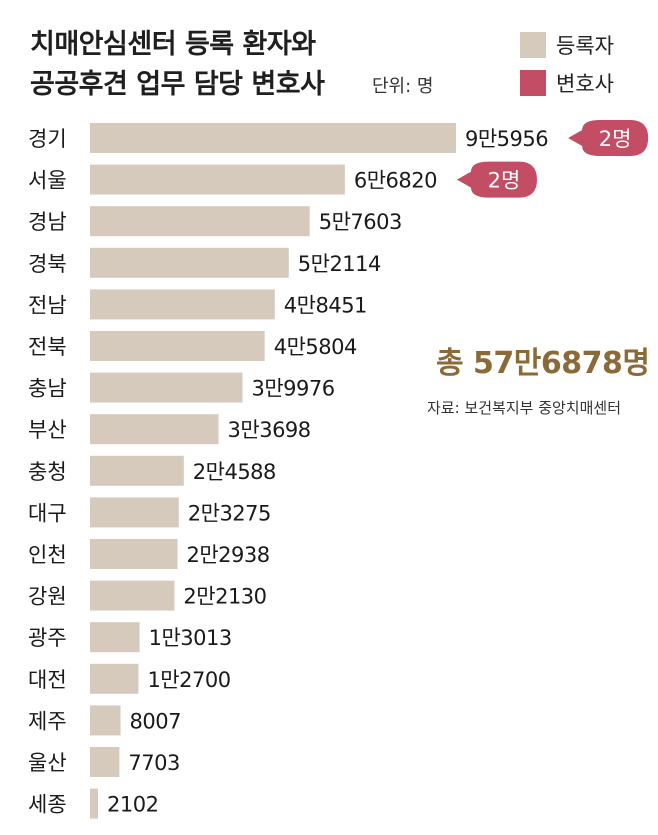 The width and height of the screenshot is (658, 835). What do you see at coordinates (403, 86) in the screenshot?
I see `unit-label: 단위: 명` at bounding box center [403, 86].